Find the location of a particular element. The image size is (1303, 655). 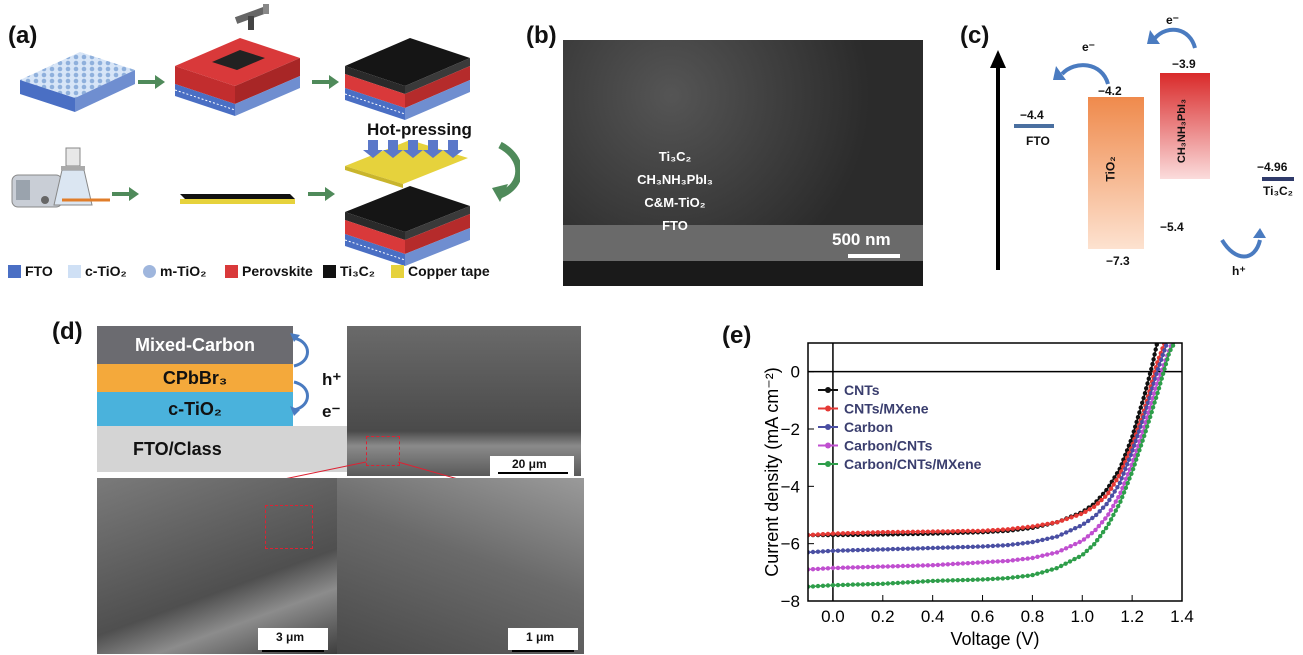

y-tick-label: −8 is located at coordinates (790, 601).